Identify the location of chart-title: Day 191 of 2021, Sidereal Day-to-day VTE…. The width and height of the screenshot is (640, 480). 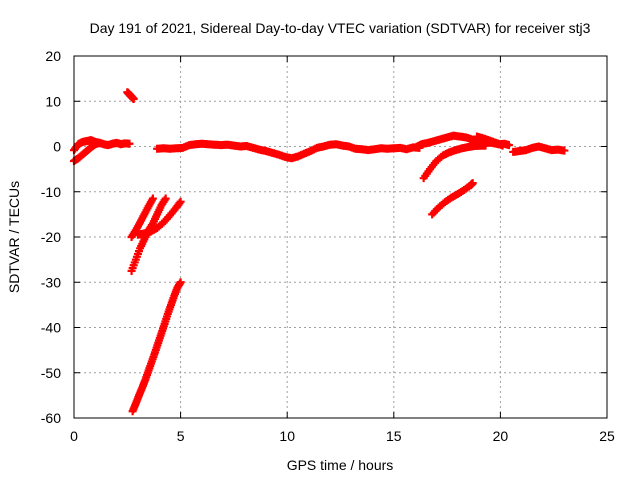
(340, 28).